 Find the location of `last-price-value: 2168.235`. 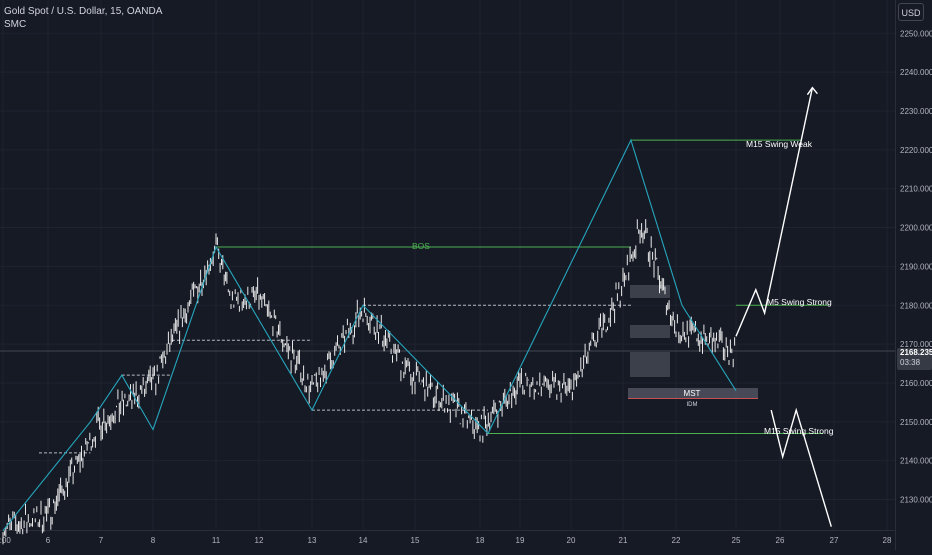

last-price-value: 2168.235 is located at coordinates (916, 352).